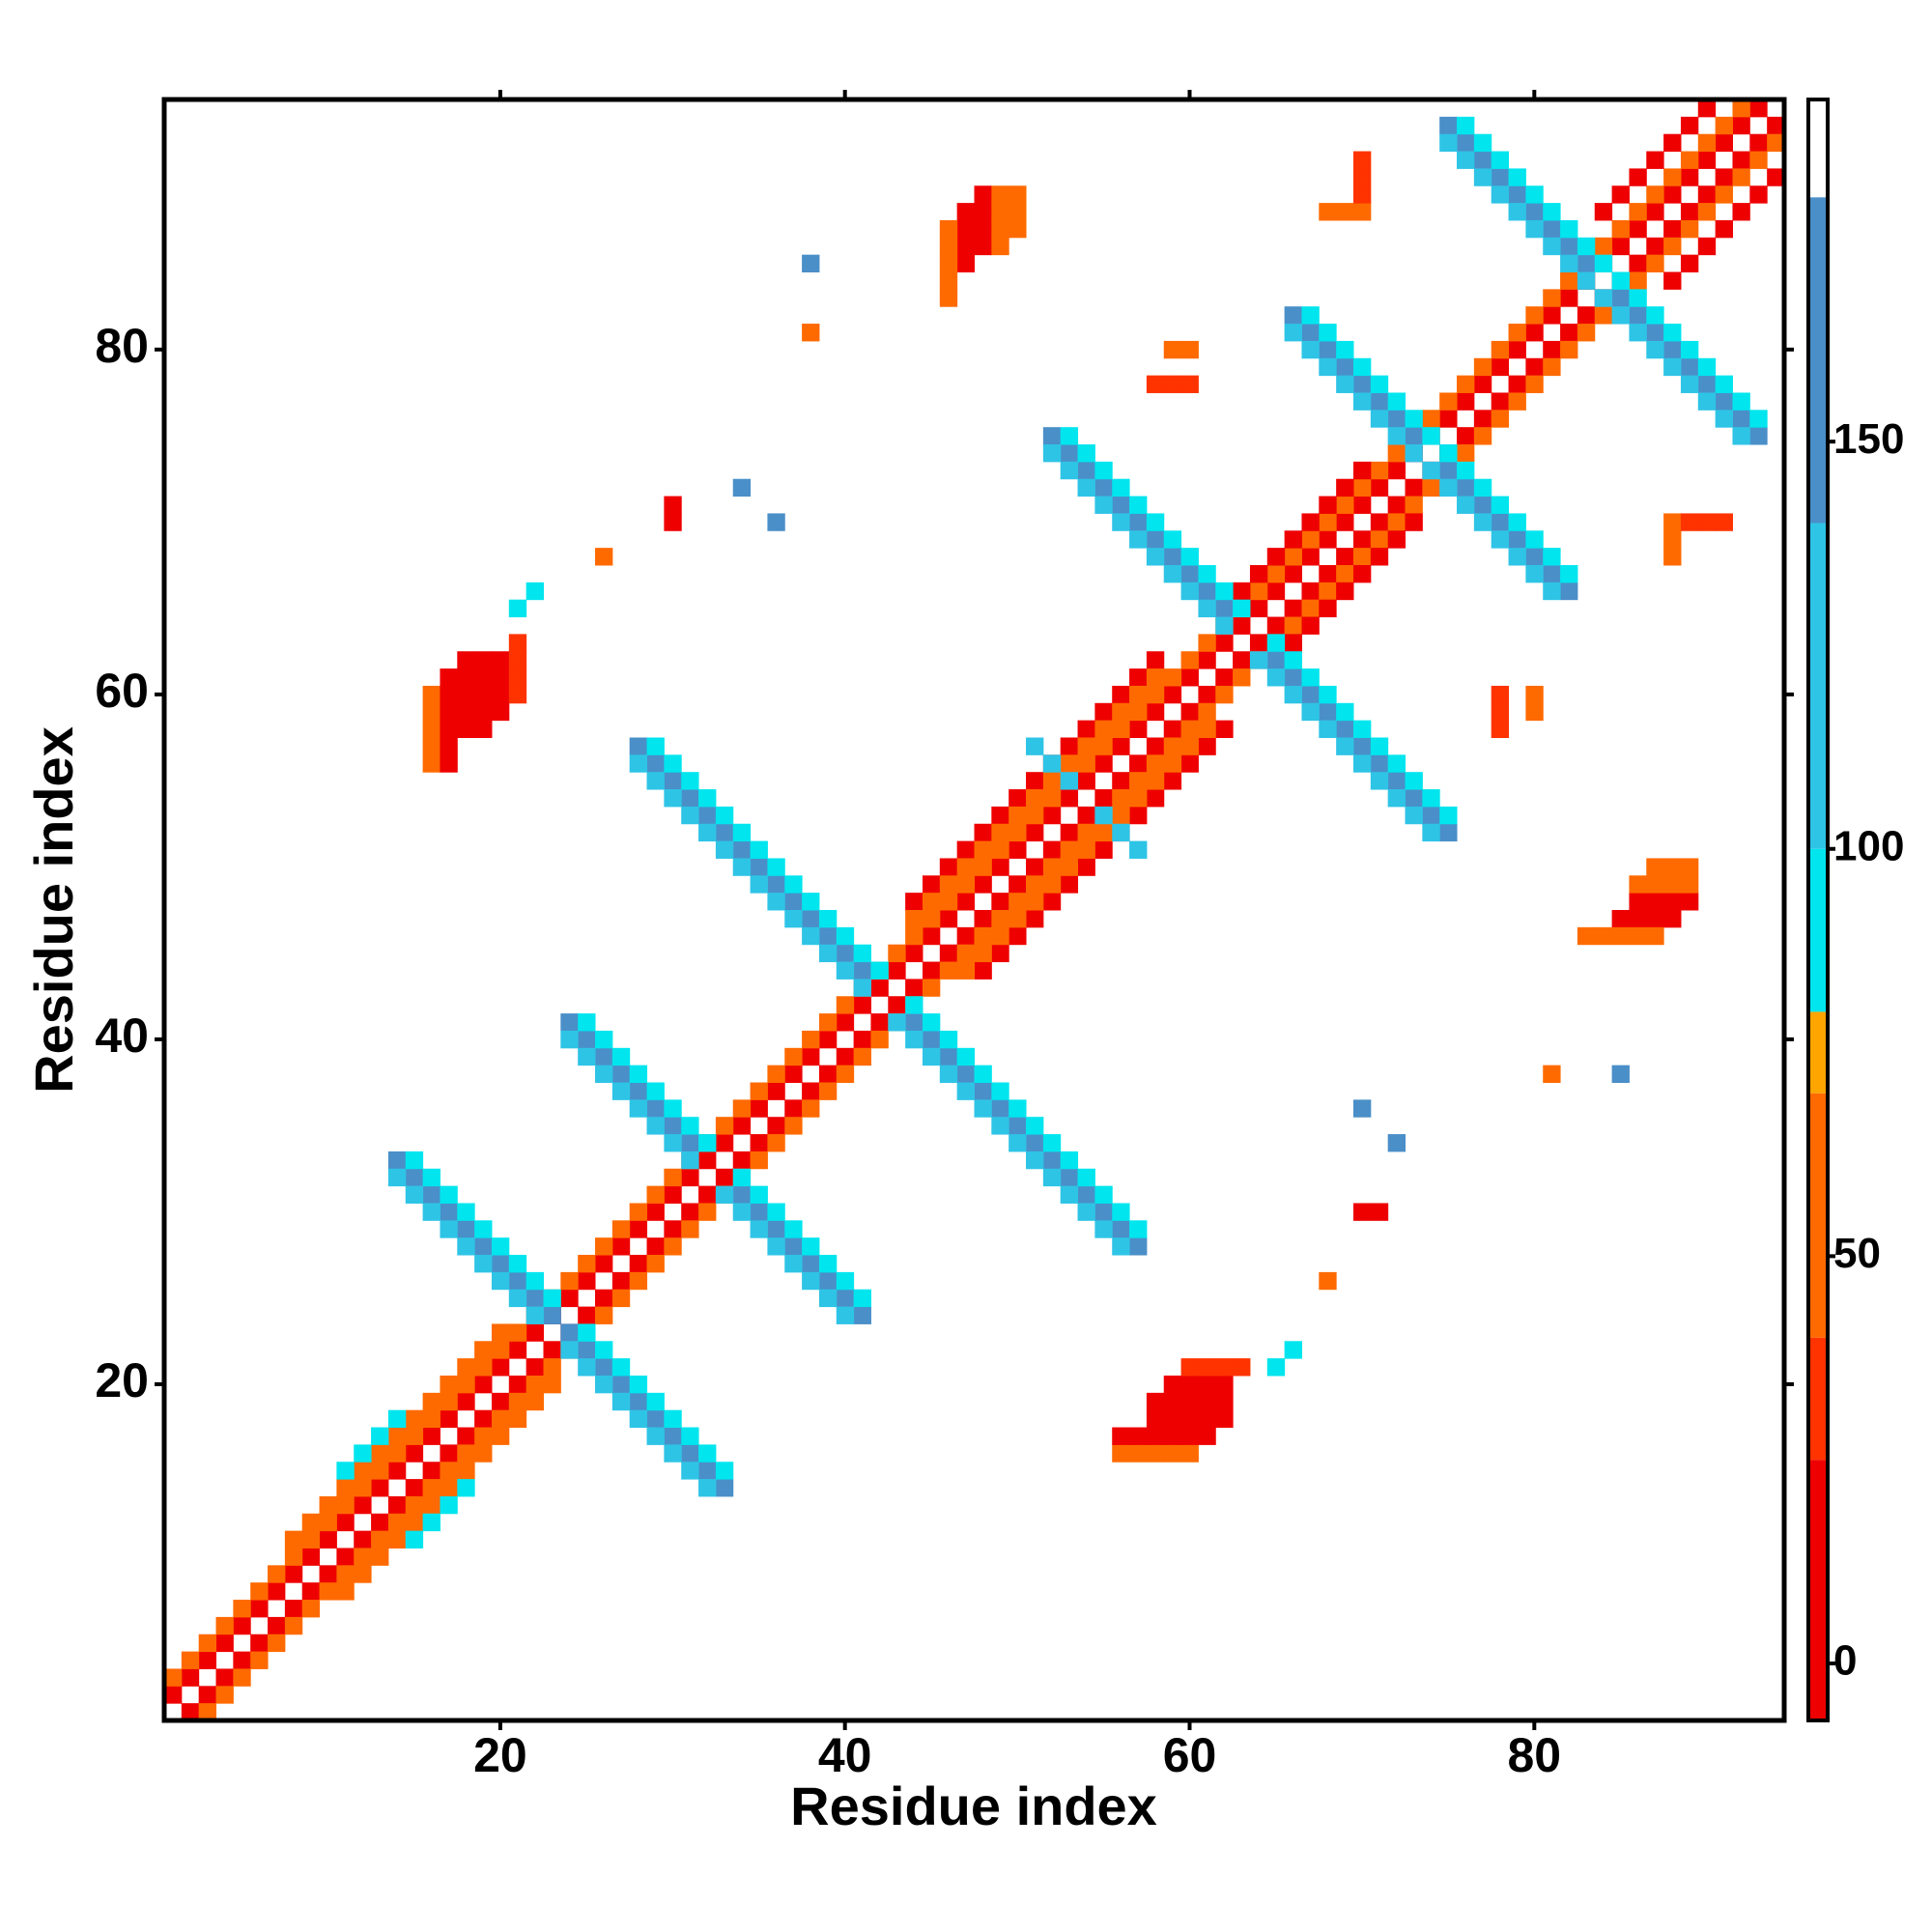 The width and height of the screenshot is (1932, 1932). What do you see at coordinates (1818, 930) in the screenshot?
I see `colorbar-bin` at bounding box center [1818, 930].